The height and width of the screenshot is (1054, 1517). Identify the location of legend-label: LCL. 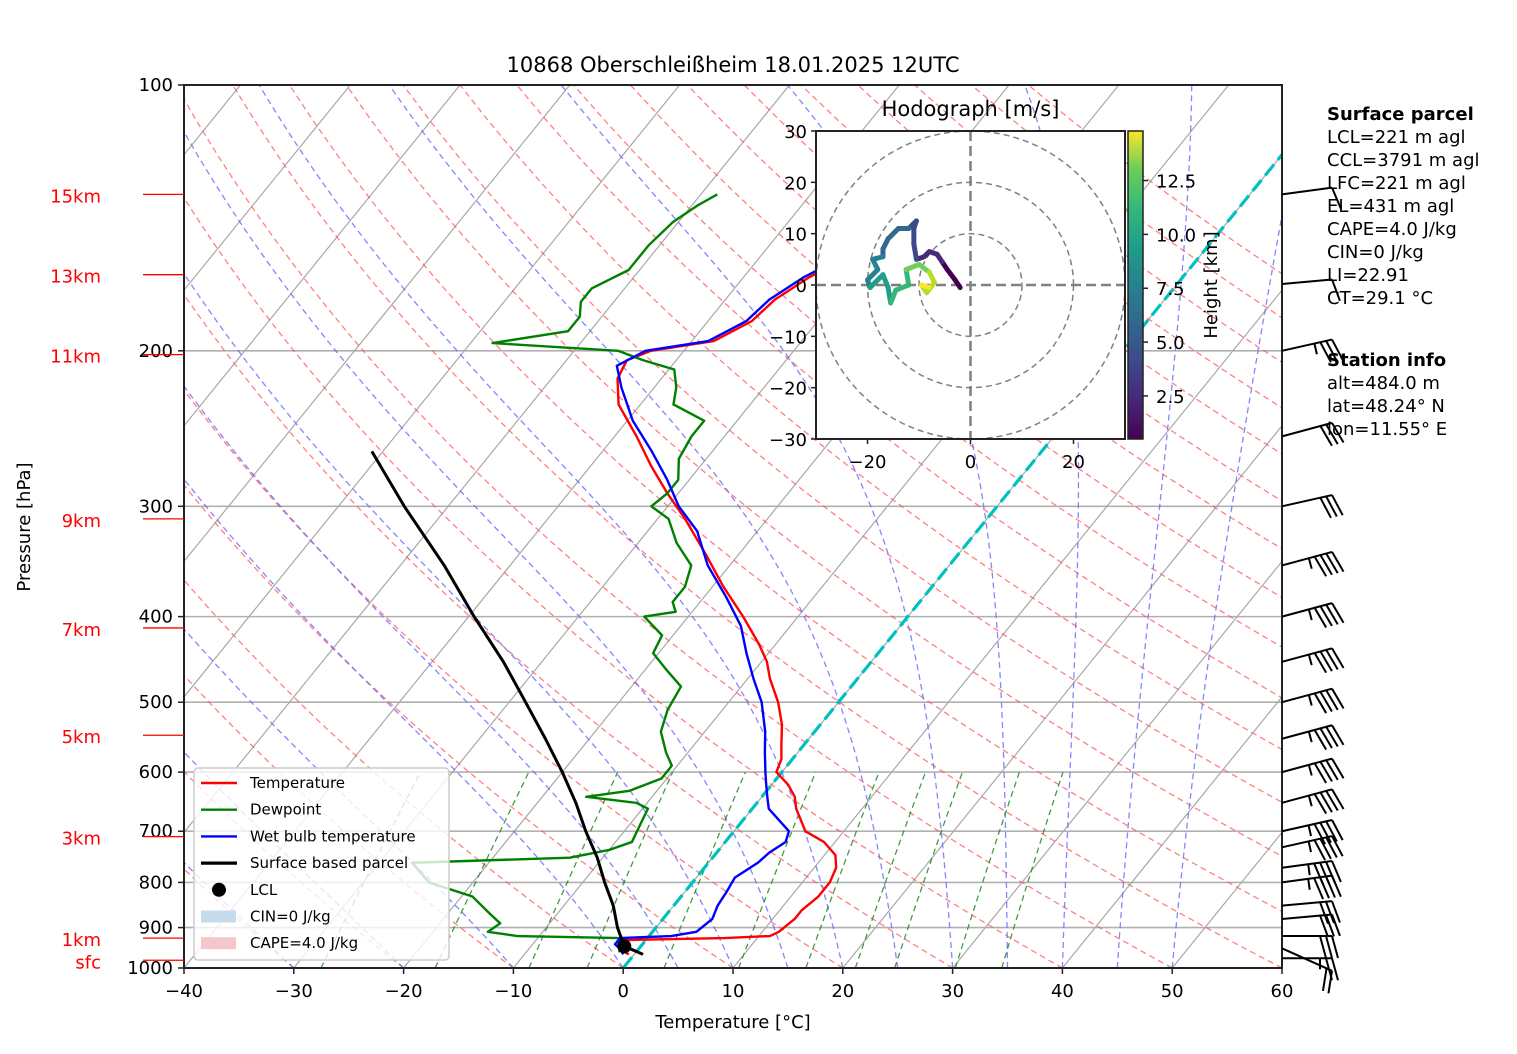
(264, 890).